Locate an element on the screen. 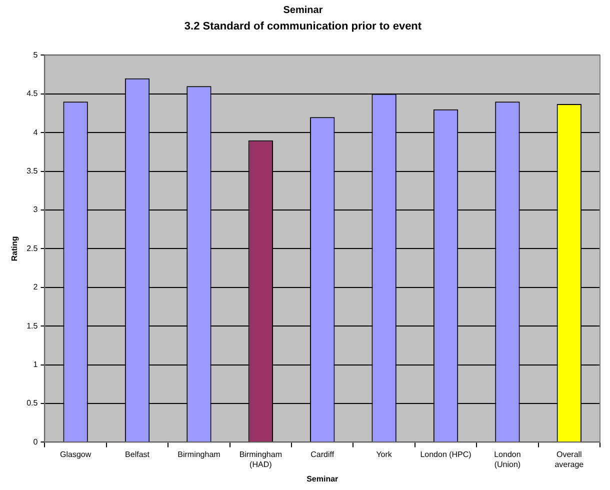 This screenshot has height=490, width=610. y-tick-label: 3 is located at coordinates (35, 209).